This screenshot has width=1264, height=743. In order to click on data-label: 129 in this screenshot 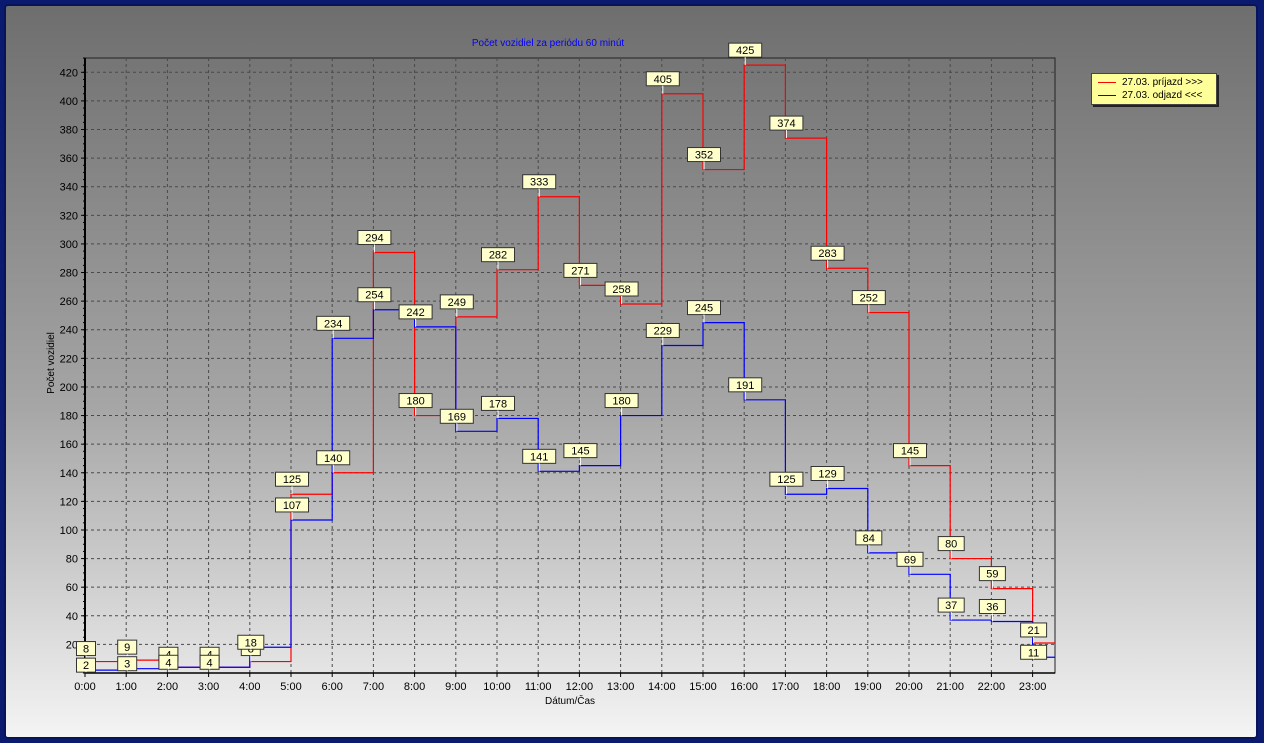, I will do `click(827, 477)`.